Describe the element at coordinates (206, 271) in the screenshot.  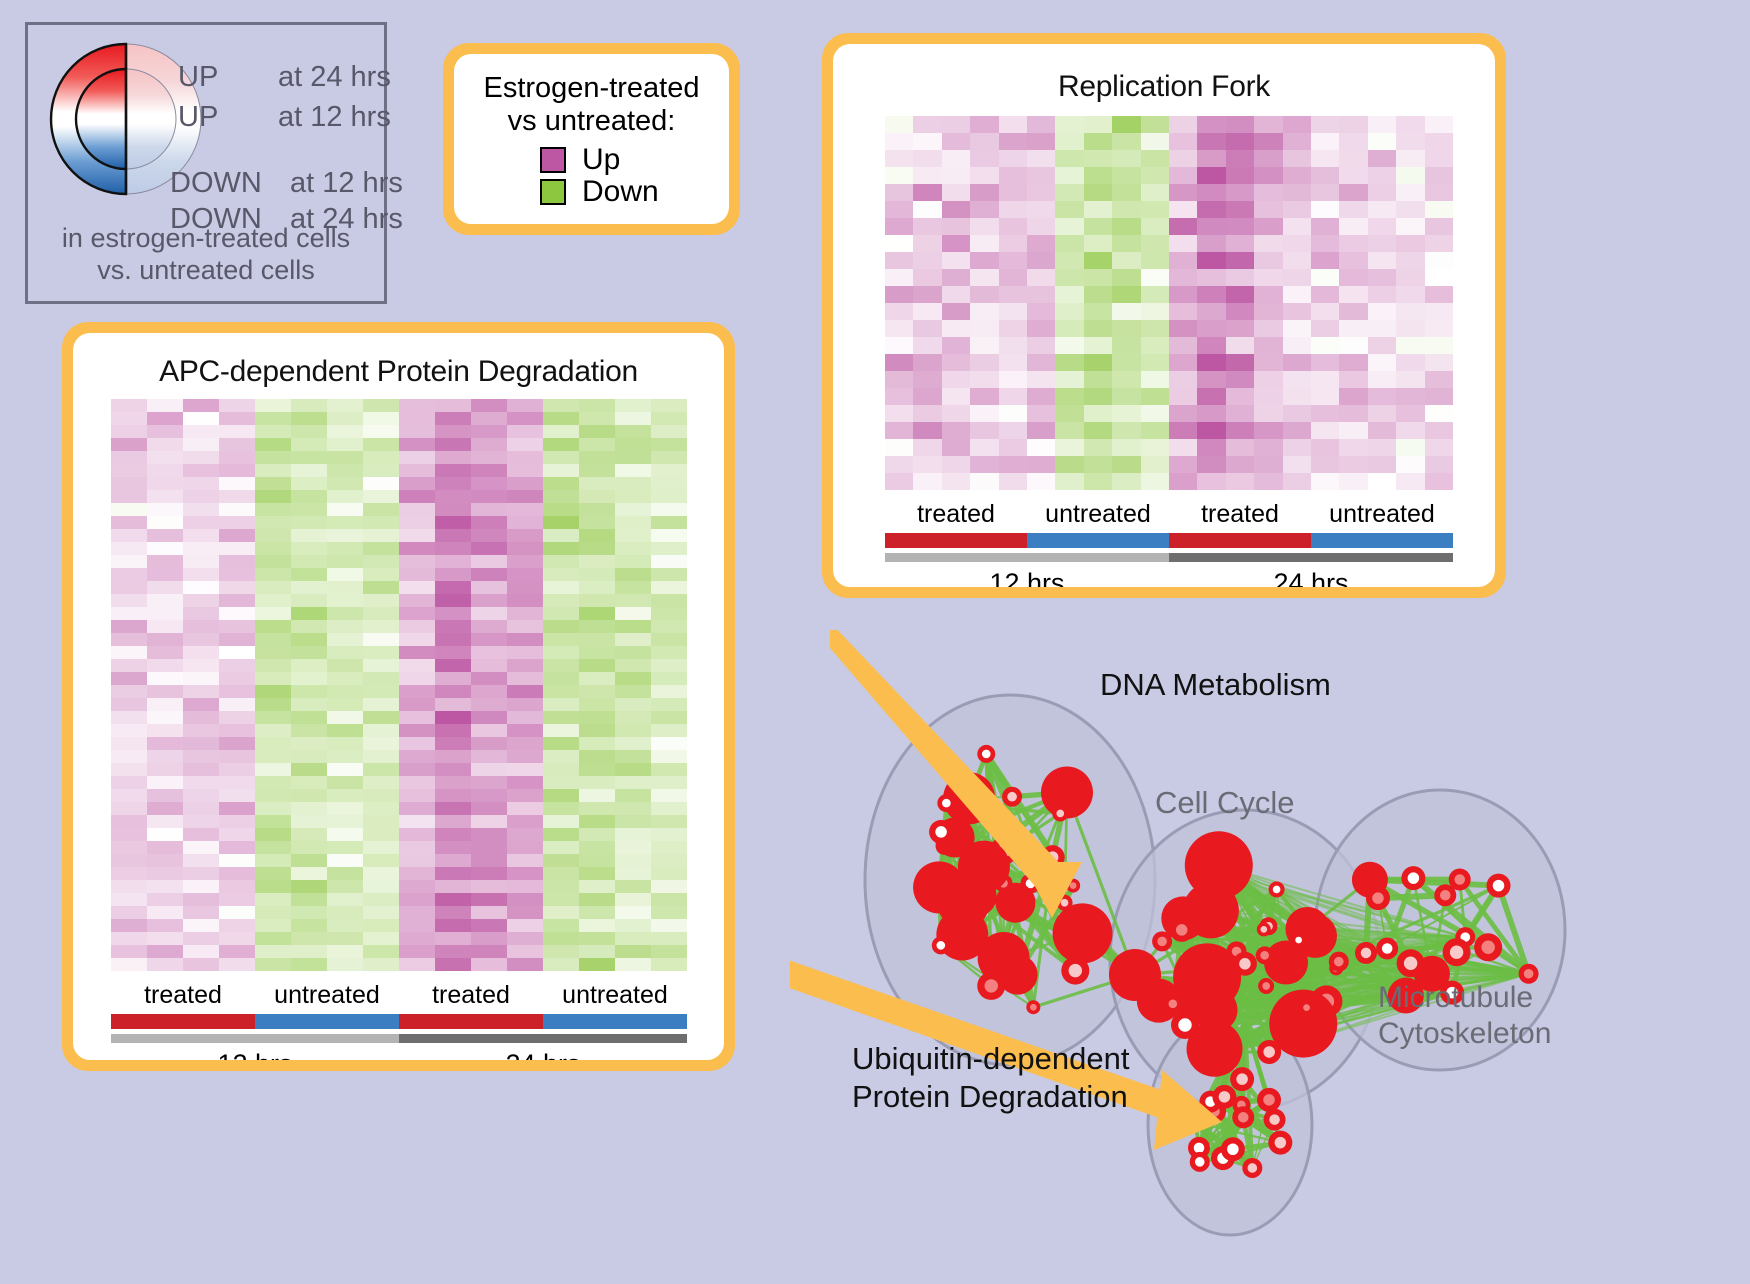
I see `key-caption-line2: vs. untreated cells` at that location.